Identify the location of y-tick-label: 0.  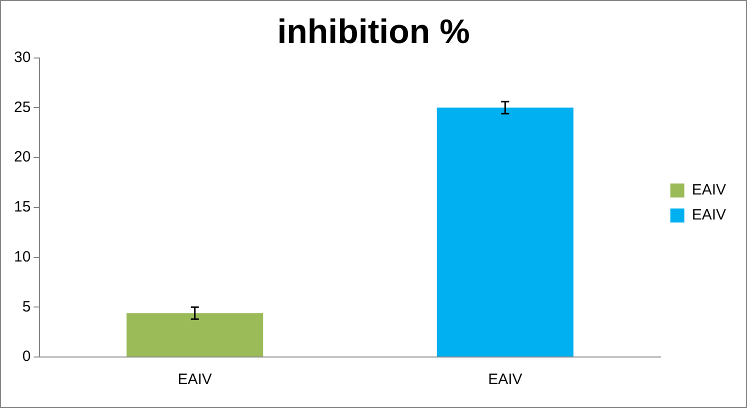
(26, 357).